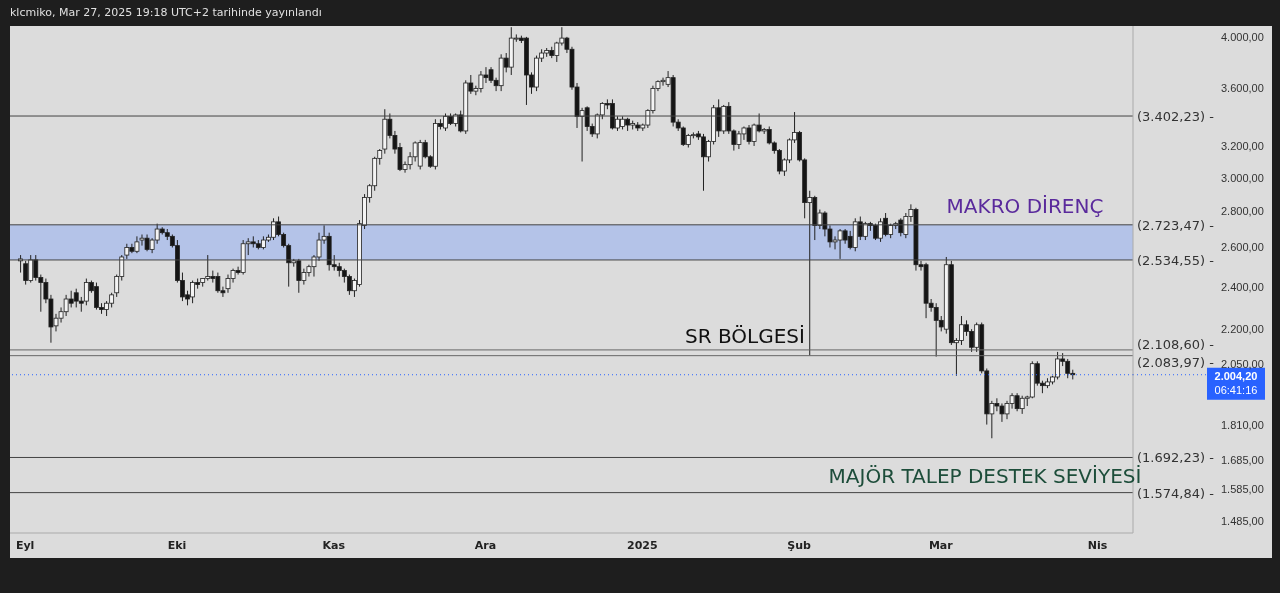 The width and height of the screenshot is (1280, 593). Describe the element at coordinates (1242, 36) in the screenshot. I see `y-tick-label: 4.000,00` at that location.